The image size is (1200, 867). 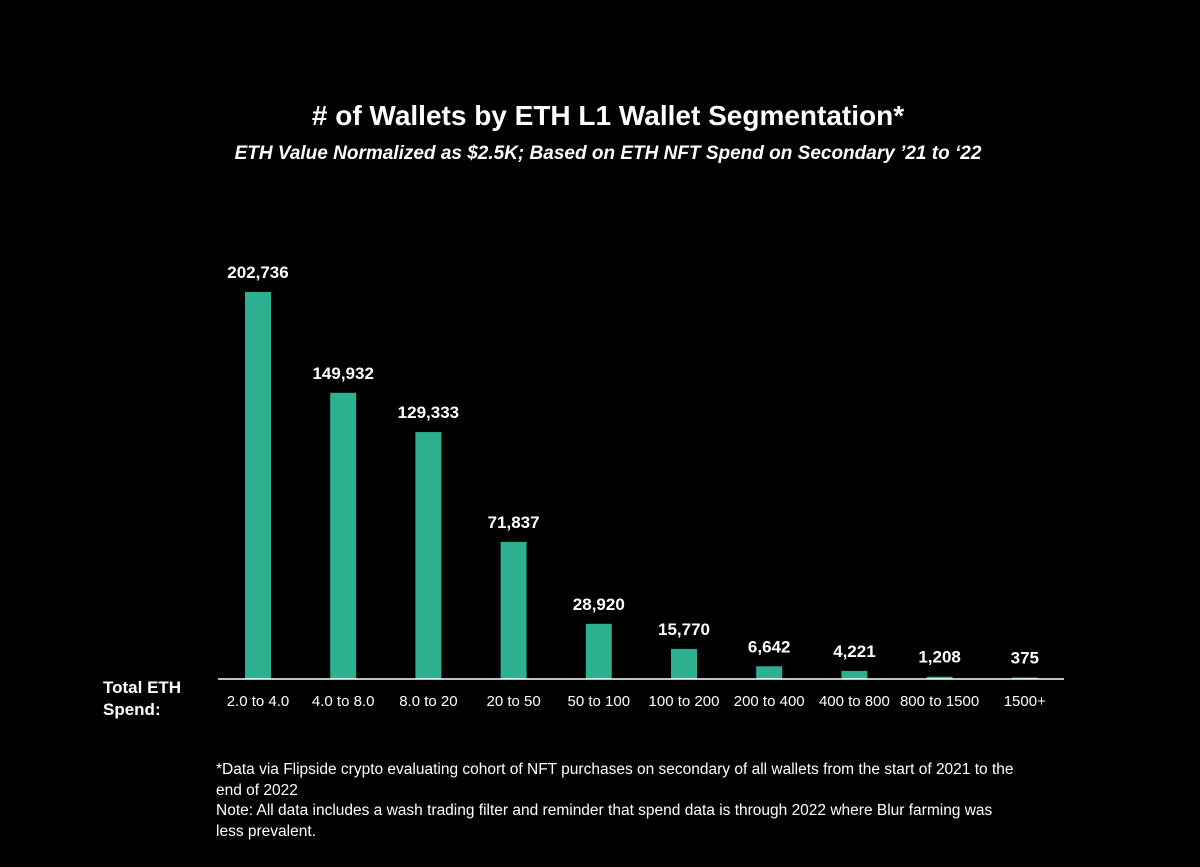 What do you see at coordinates (1025, 701) in the screenshot?
I see `x-tick-label-9: 1500+` at bounding box center [1025, 701].